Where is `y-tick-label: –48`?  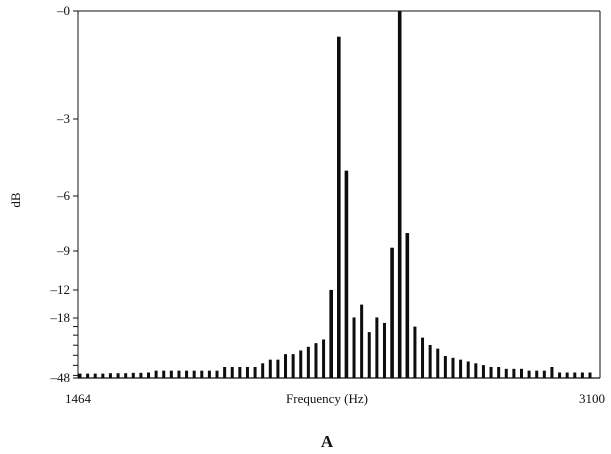 y-tick-label: –48 is located at coordinates (60, 377).